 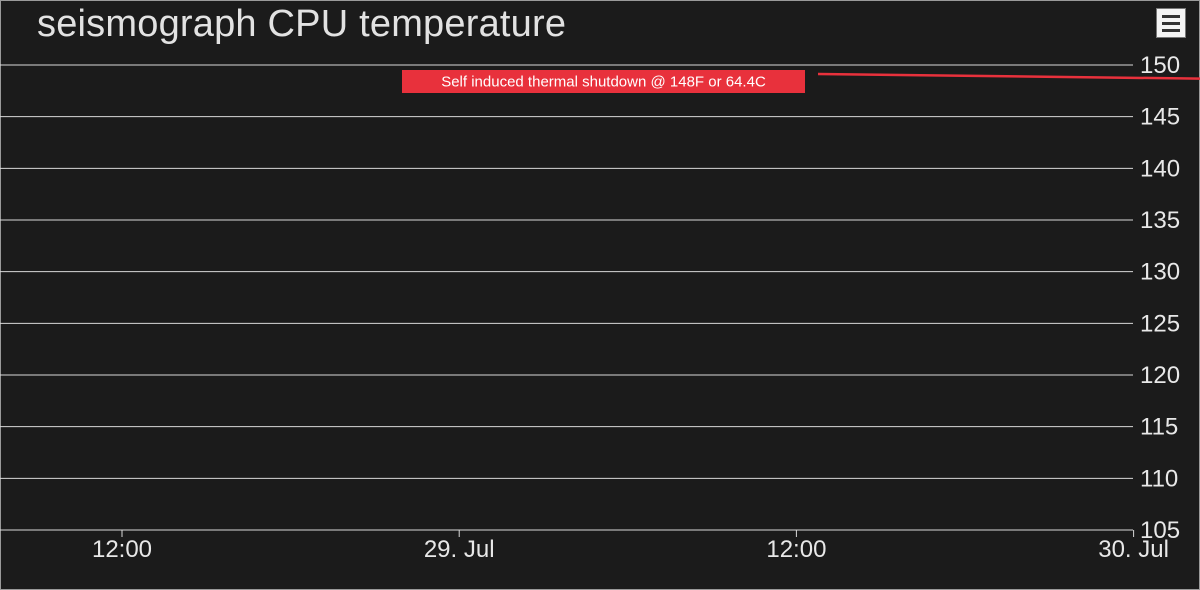 What do you see at coordinates (1160, 65) in the screenshot?
I see `y-tick-label: 150` at bounding box center [1160, 65].